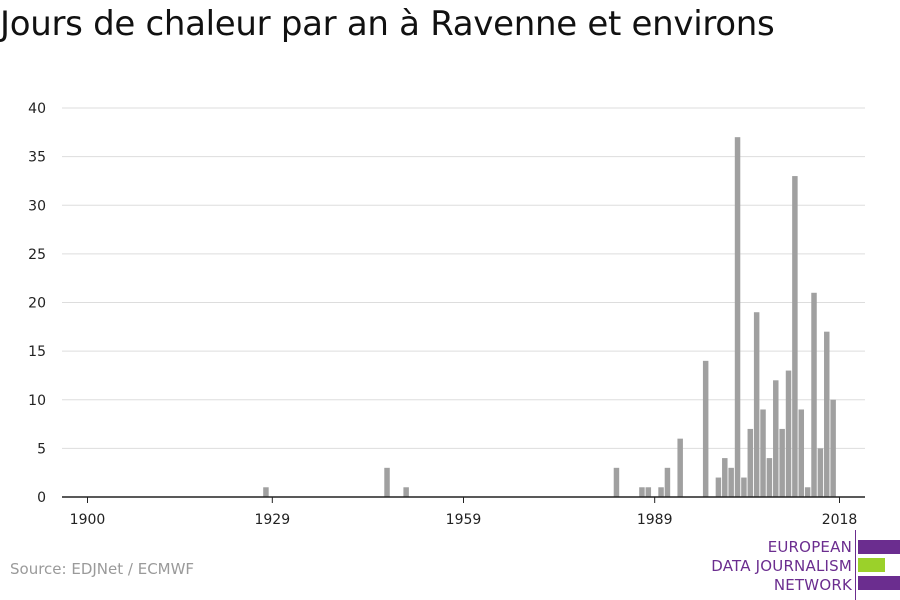  I want to click on x-tick-label: 1959, so click(464, 520).